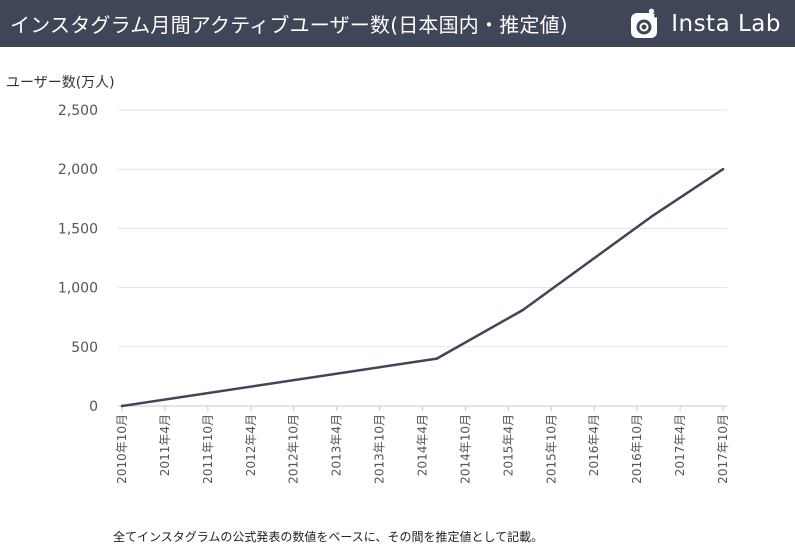 Image resolution: width=795 pixels, height=558 pixels. What do you see at coordinates (637, 449) in the screenshot?
I see `x-tick-label: 2016年10月` at bounding box center [637, 449].